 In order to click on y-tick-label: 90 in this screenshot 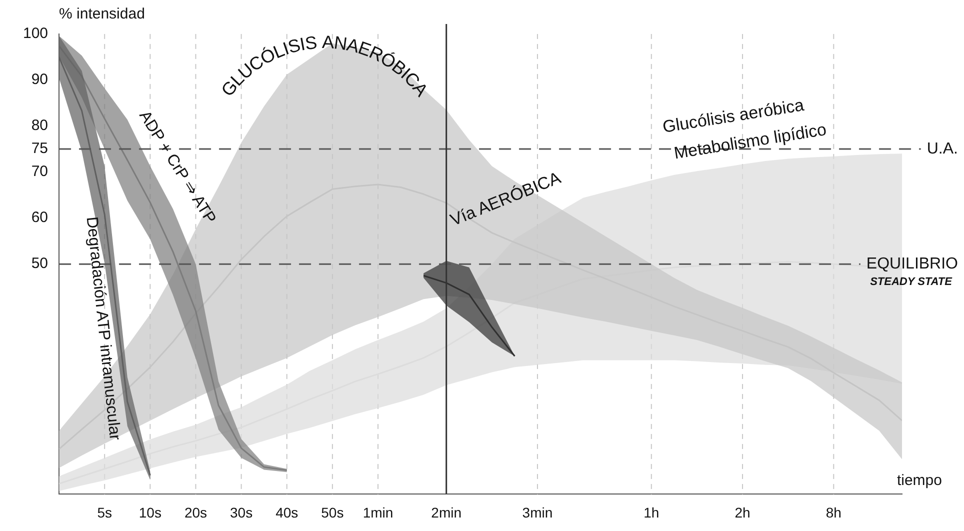, I will do `click(39, 79)`.